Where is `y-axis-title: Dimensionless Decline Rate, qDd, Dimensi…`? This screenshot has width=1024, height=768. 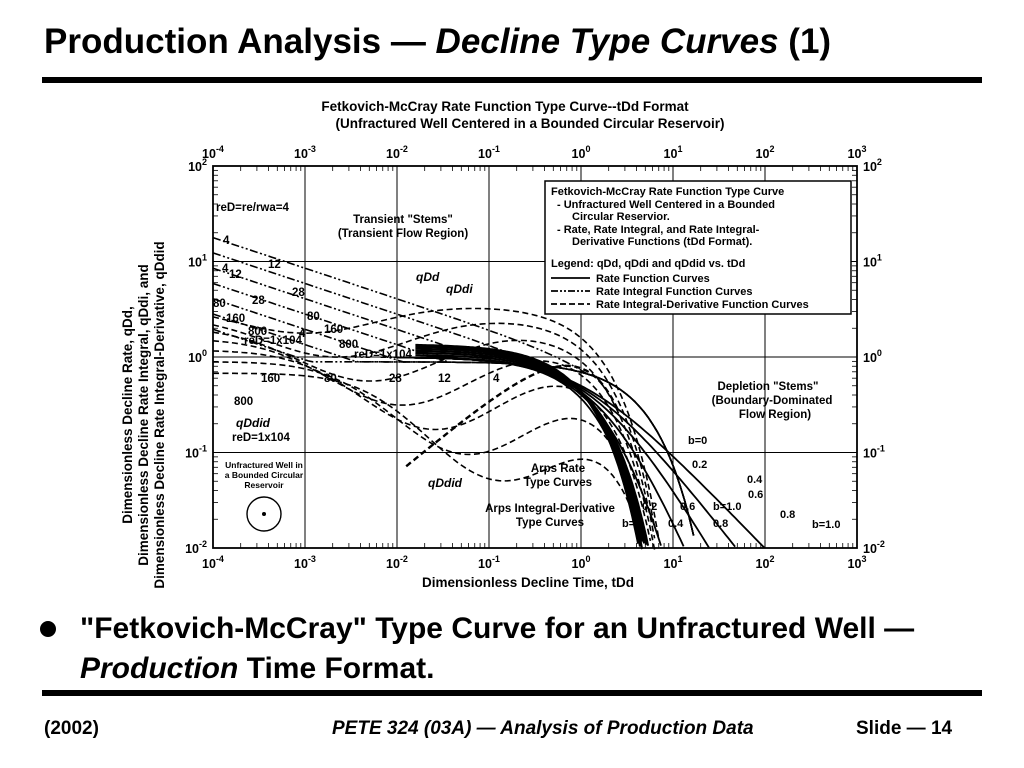 y-axis-title: Dimensionless Decline Rate, qDd, Dimensi… is located at coordinates (143, 414).